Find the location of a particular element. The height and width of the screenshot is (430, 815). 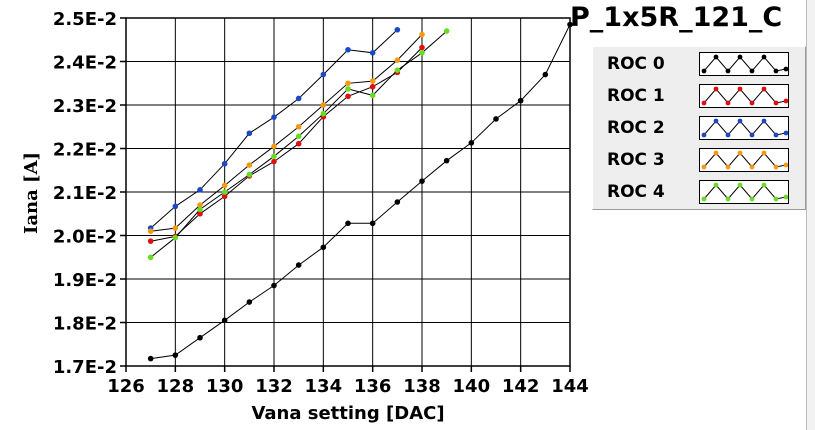

legend-entry: ROC 2 is located at coordinates (698, 128).